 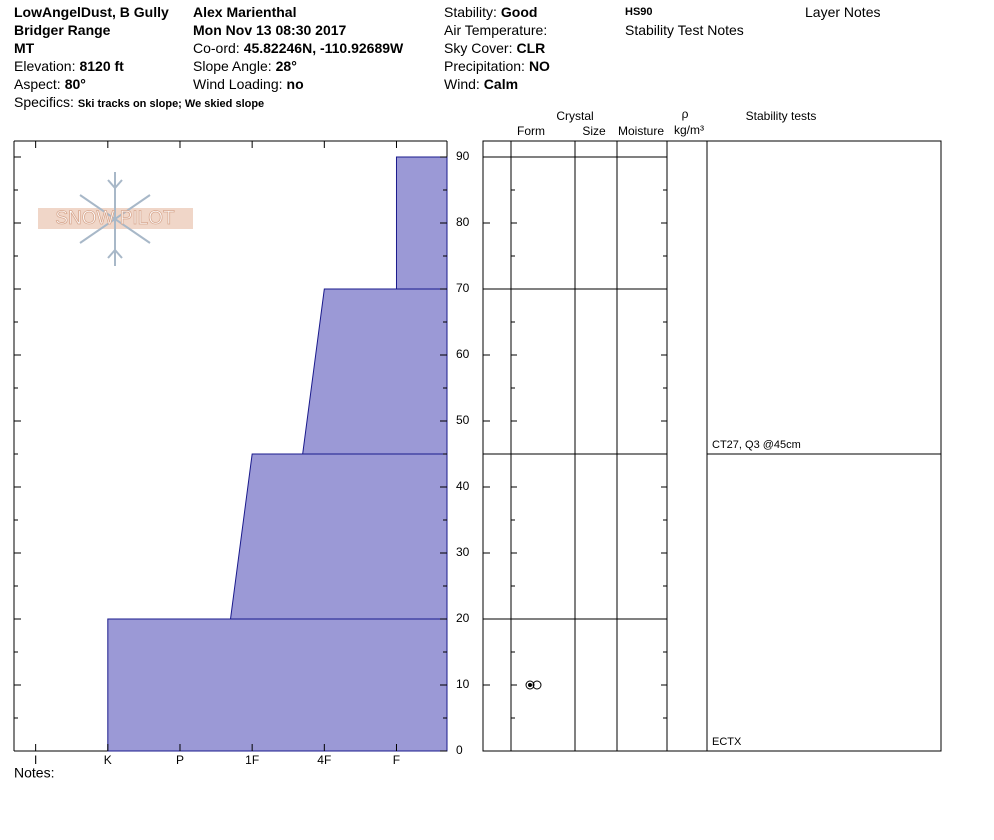 I want to click on x-tick-label: I, so click(x=35, y=760).